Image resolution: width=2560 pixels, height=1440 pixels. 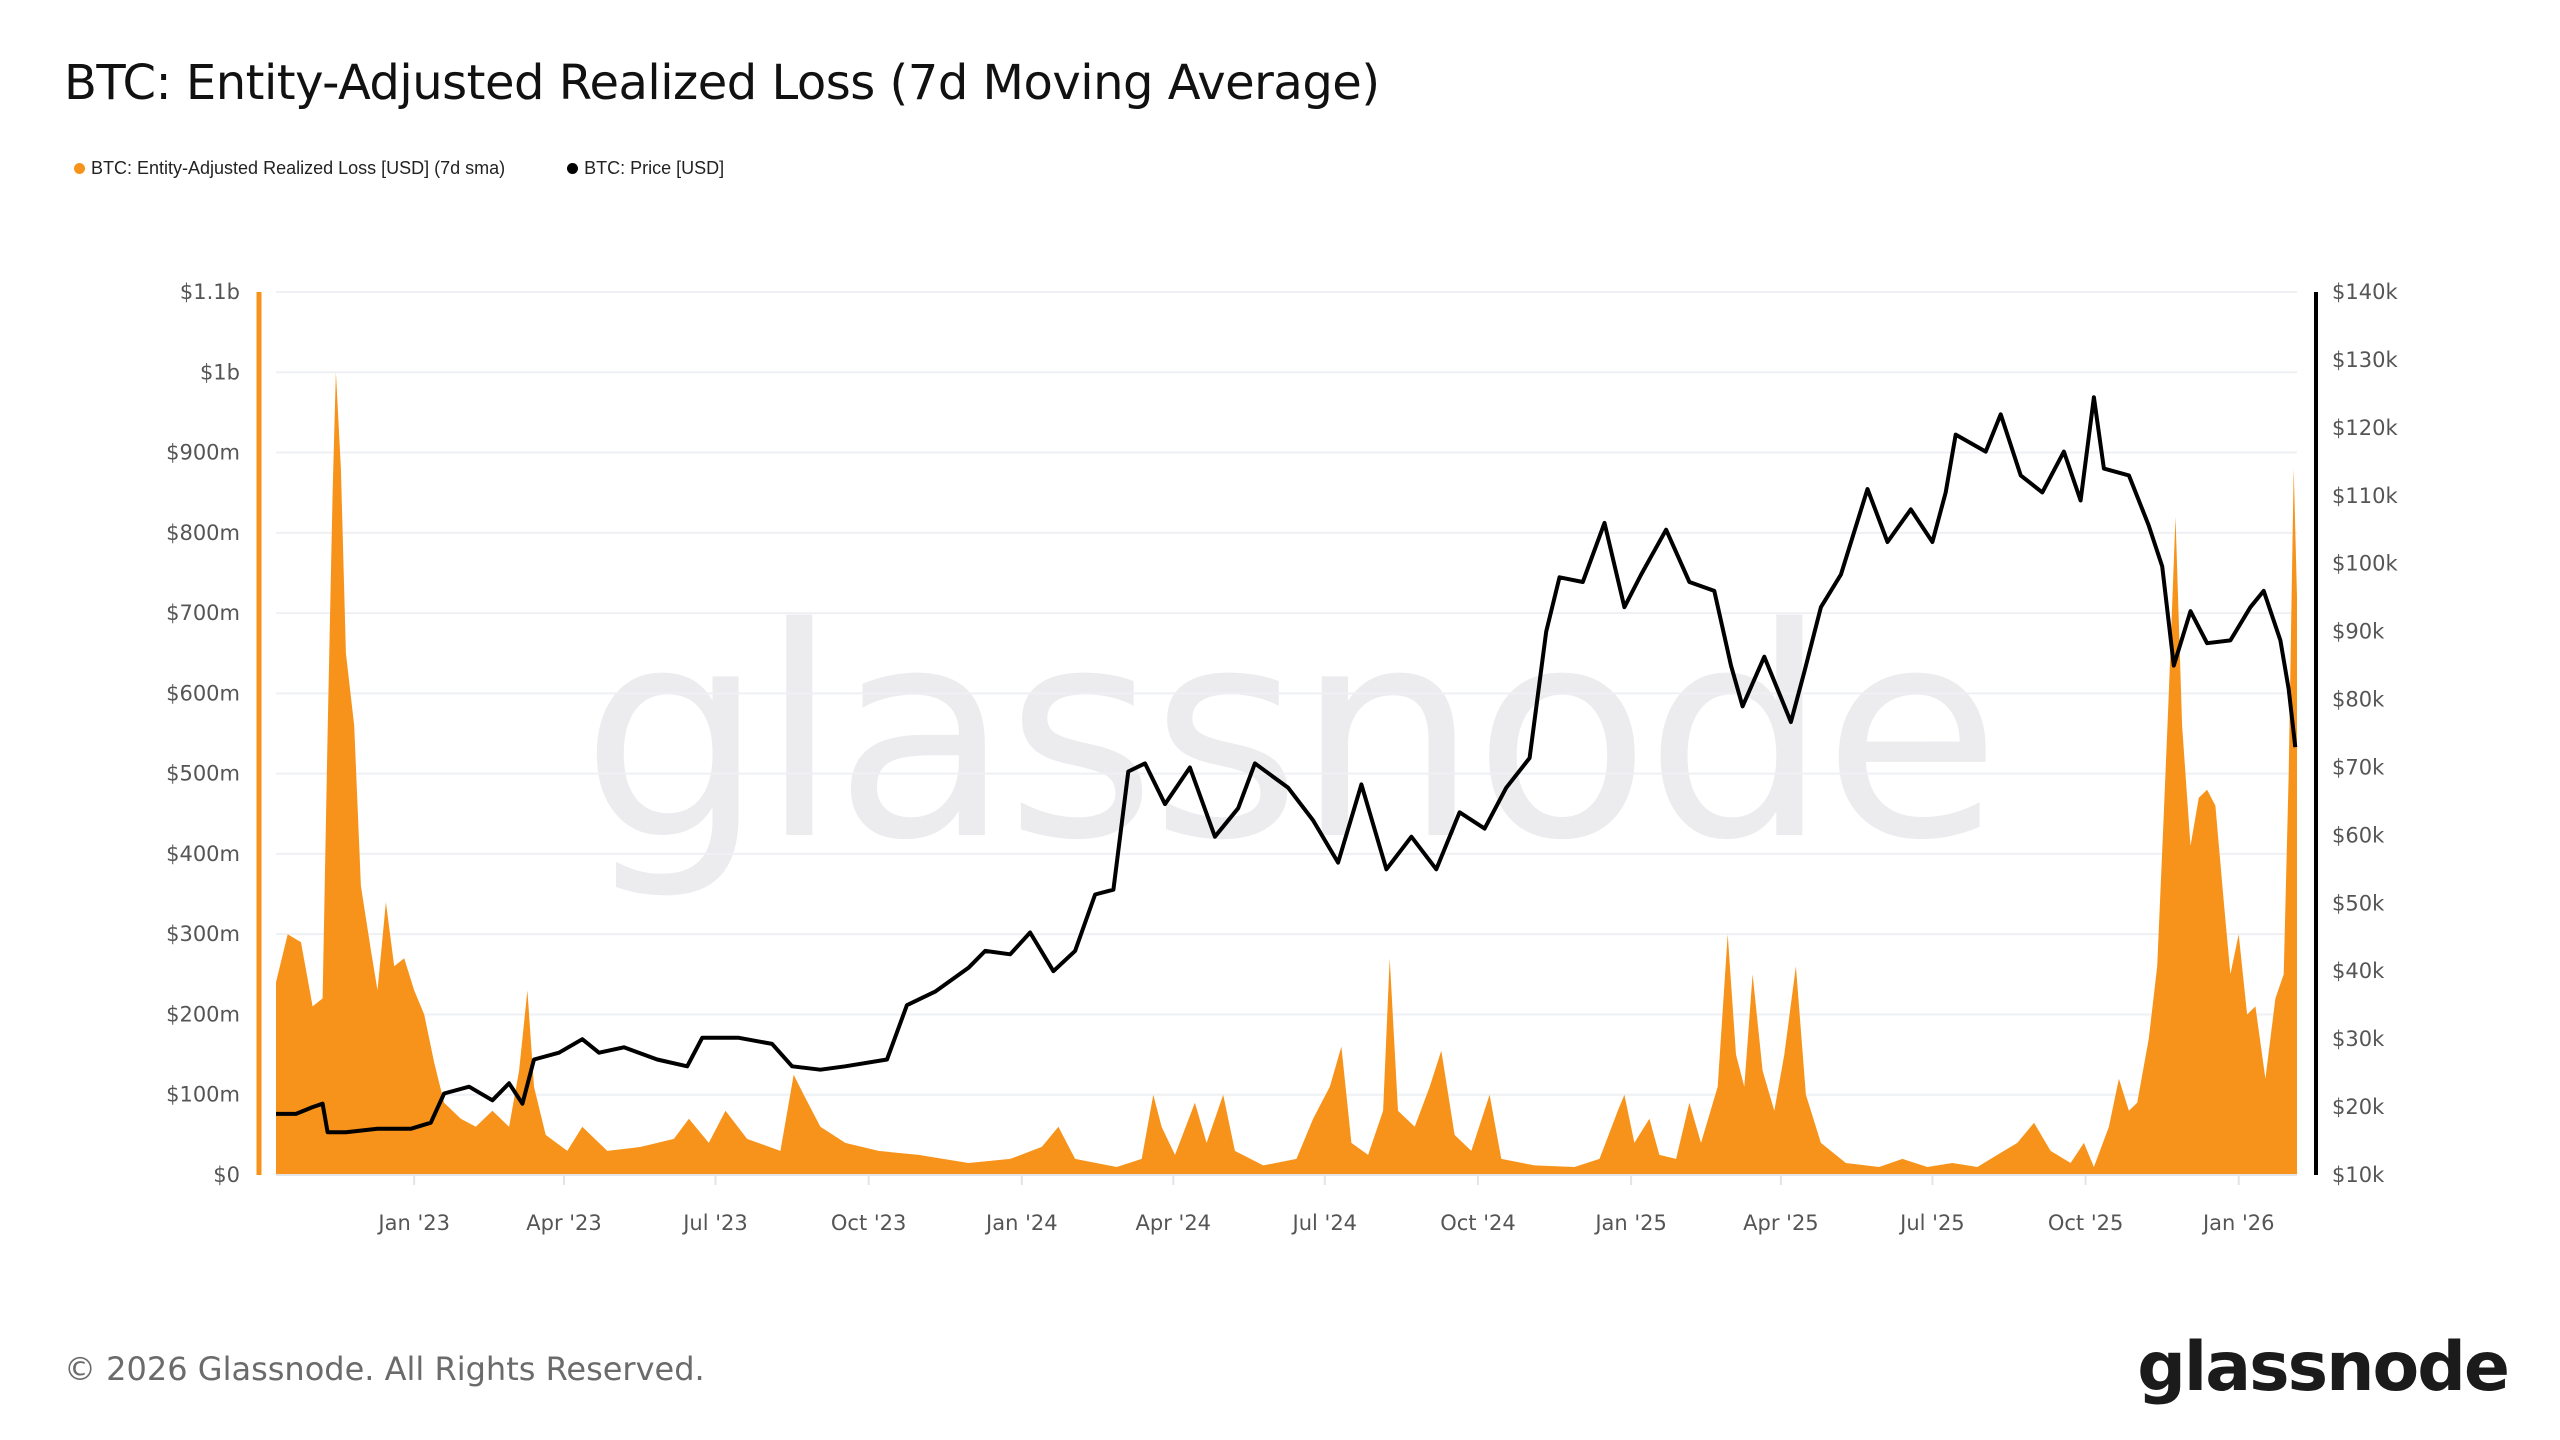 I want to click on y-left-tick-label: $700m, so click(x=203, y=613).